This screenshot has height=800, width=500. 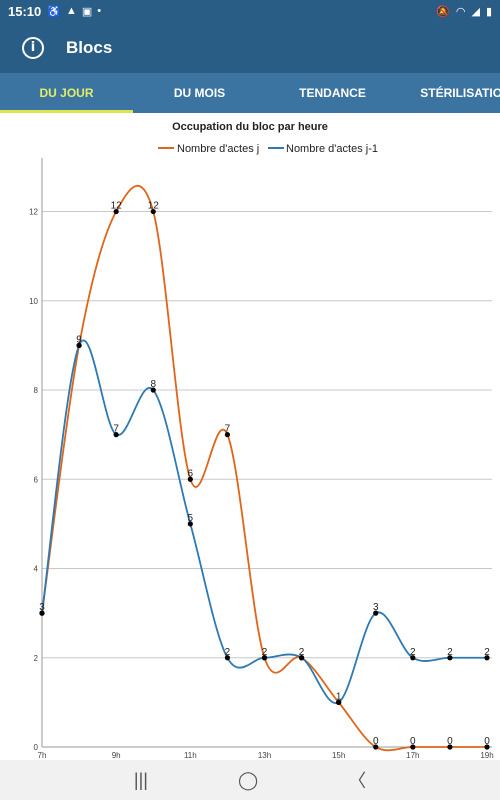 What do you see at coordinates (36, 479) in the screenshot?
I see `y-tick-label: 6` at bounding box center [36, 479].